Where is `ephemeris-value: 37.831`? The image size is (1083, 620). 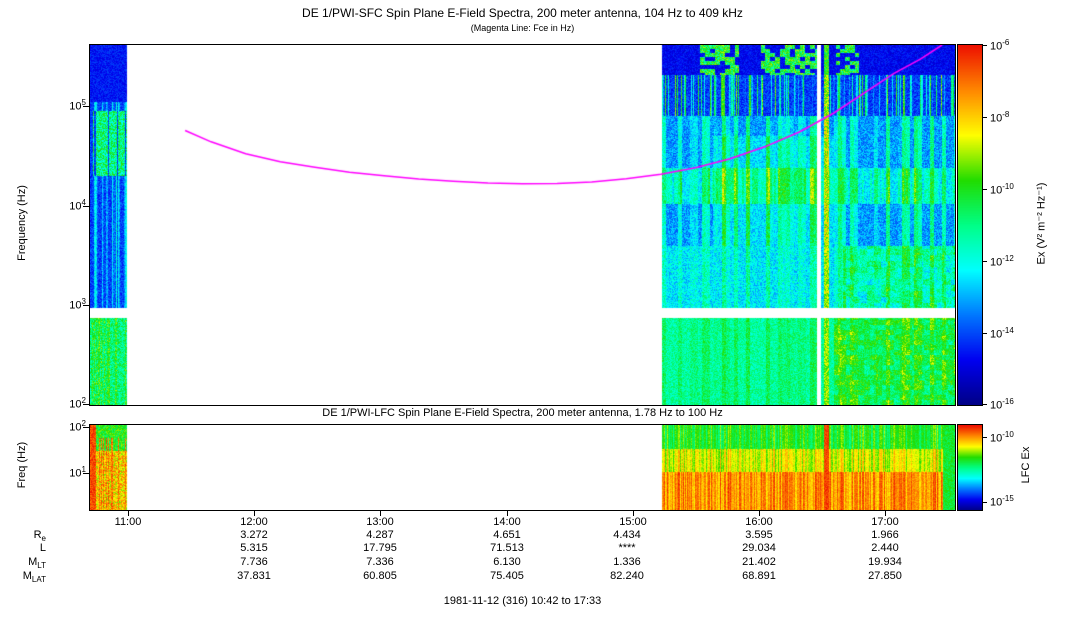 ephemeris-value: 37.831 is located at coordinates (254, 576).